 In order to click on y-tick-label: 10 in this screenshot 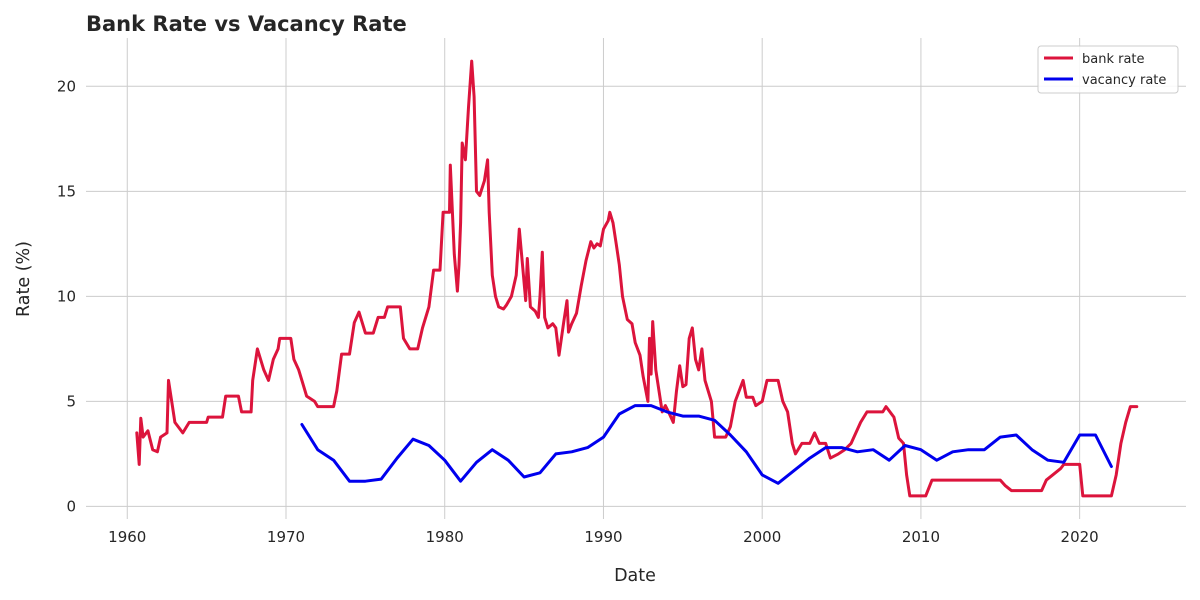, I will do `click(66, 296)`.